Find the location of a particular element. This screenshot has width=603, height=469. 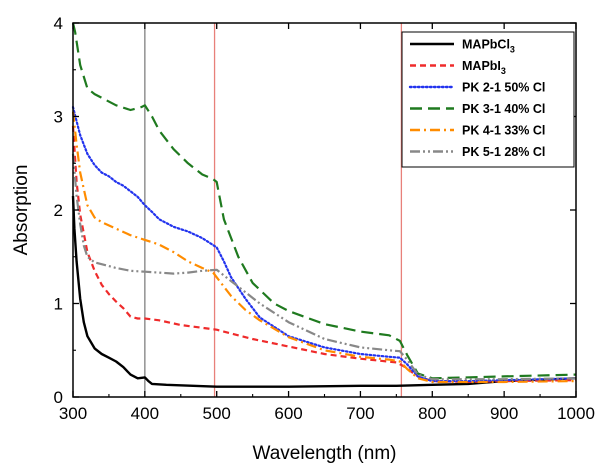

legend-label: PK 3-1 40% Cl is located at coordinates (503, 109).